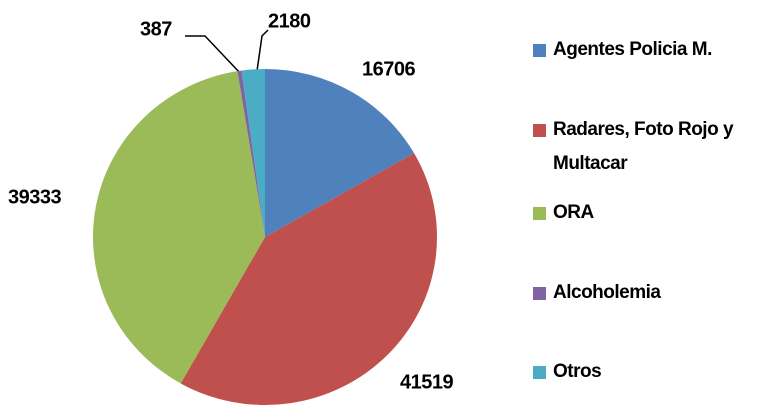  I want to click on data-label: 2180, so click(289, 21).